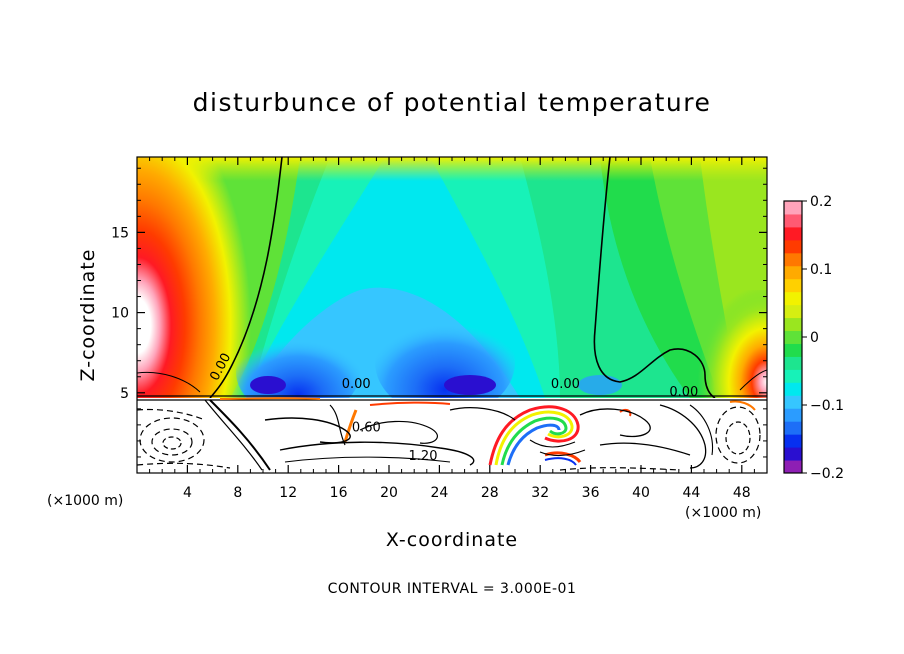 This screenshot has height=654, width=904. Describe the element at coordinates (237, 493) in the screenshot. I see `x-tick-label: 8` at that location.